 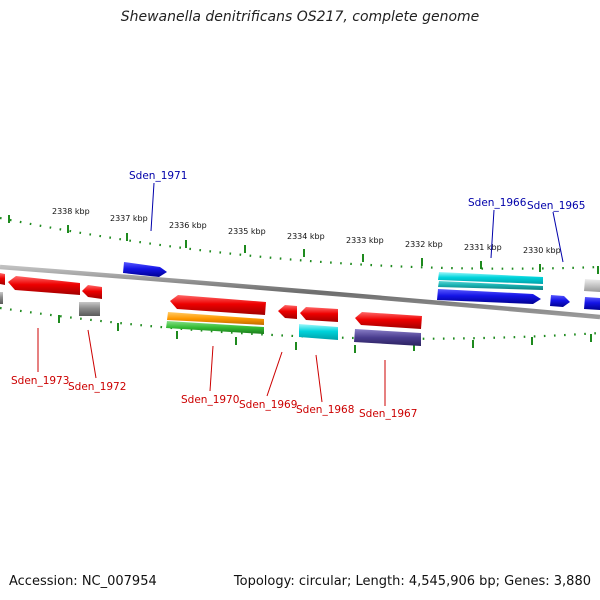 I want to click on gene-label-sden-1972: Sden_1972, so click(x=97, y=387).